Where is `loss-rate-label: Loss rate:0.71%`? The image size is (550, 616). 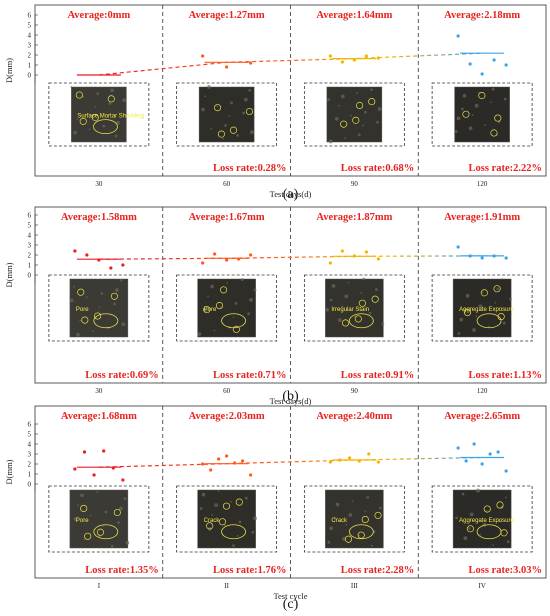 loss-rate-label: Loss rate:0.71% is located at coordinates (250, 375).